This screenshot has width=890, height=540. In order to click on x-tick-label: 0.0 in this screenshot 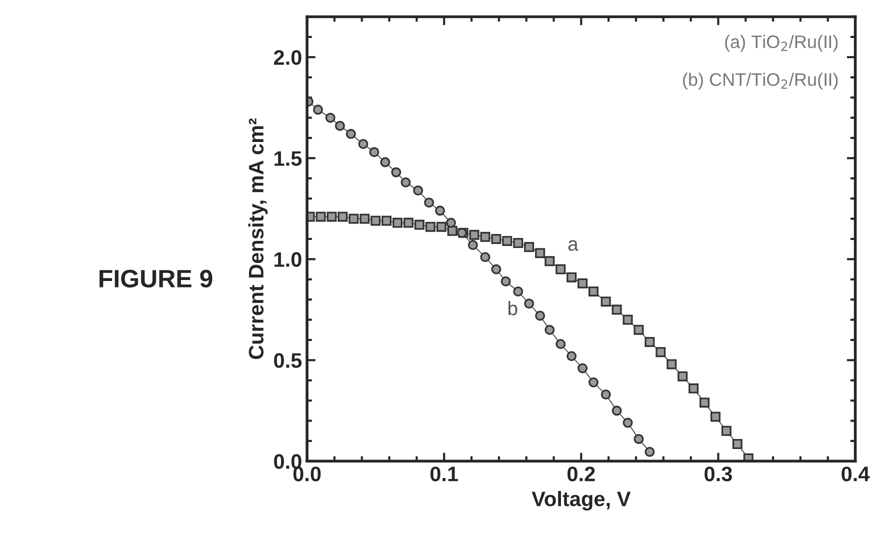, I will do `click(307, 474)`.